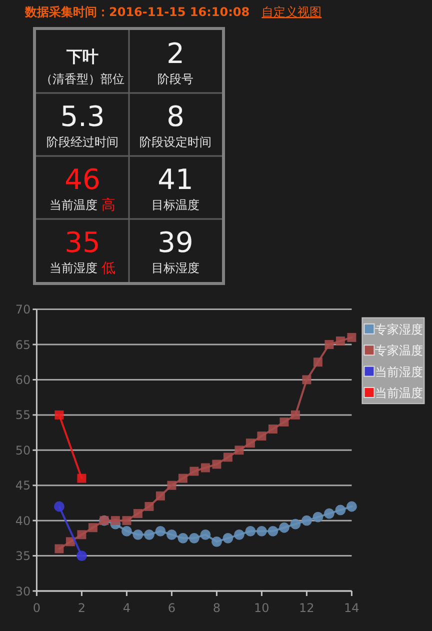  What do you see at coordinates (23, 309) in the screenshot?
I see `ytick: 70` at bounding box center [23, 309].